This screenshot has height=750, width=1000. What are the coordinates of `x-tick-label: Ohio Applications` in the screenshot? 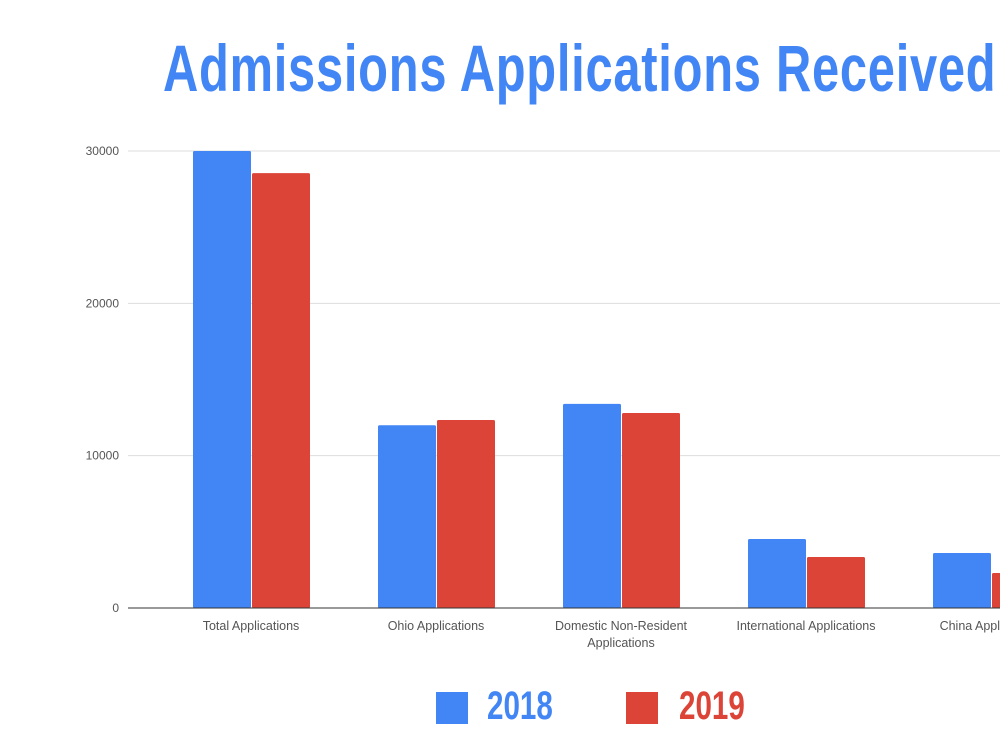 It's located at (436, 626).